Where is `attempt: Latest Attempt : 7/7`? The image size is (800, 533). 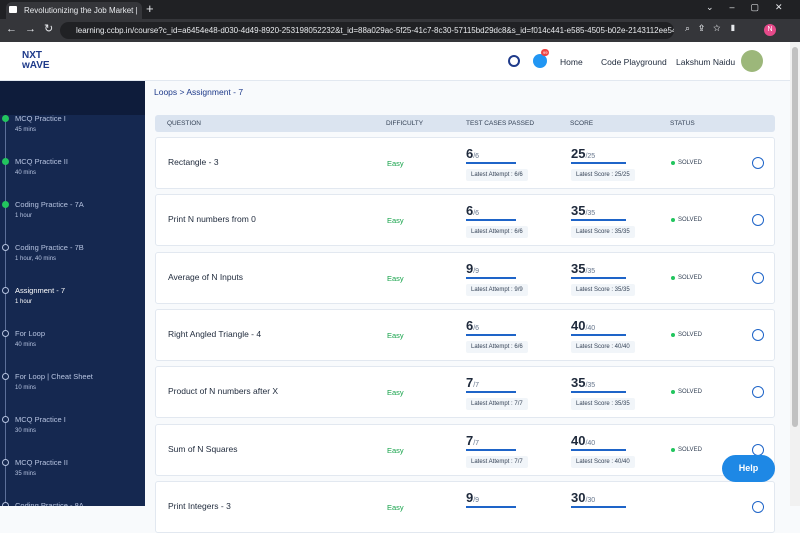 attempt: Latest Attempt : 7/7 is located at coordinates (497, 404).